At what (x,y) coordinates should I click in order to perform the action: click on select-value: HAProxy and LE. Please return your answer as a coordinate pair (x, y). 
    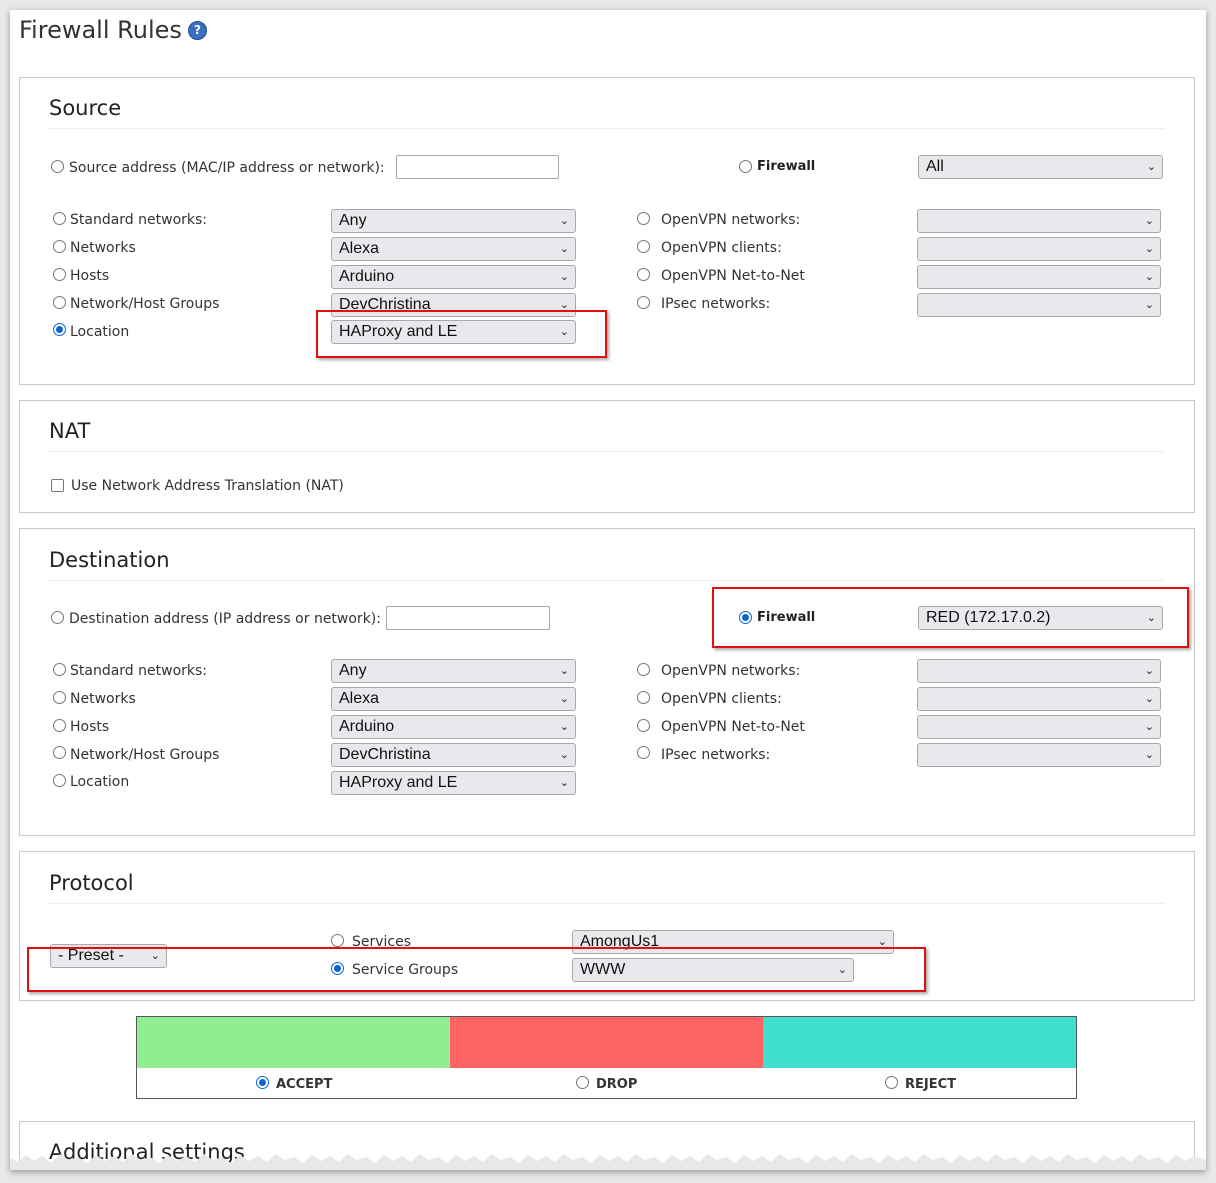
    Looking at the image, I should click on (398, 331).